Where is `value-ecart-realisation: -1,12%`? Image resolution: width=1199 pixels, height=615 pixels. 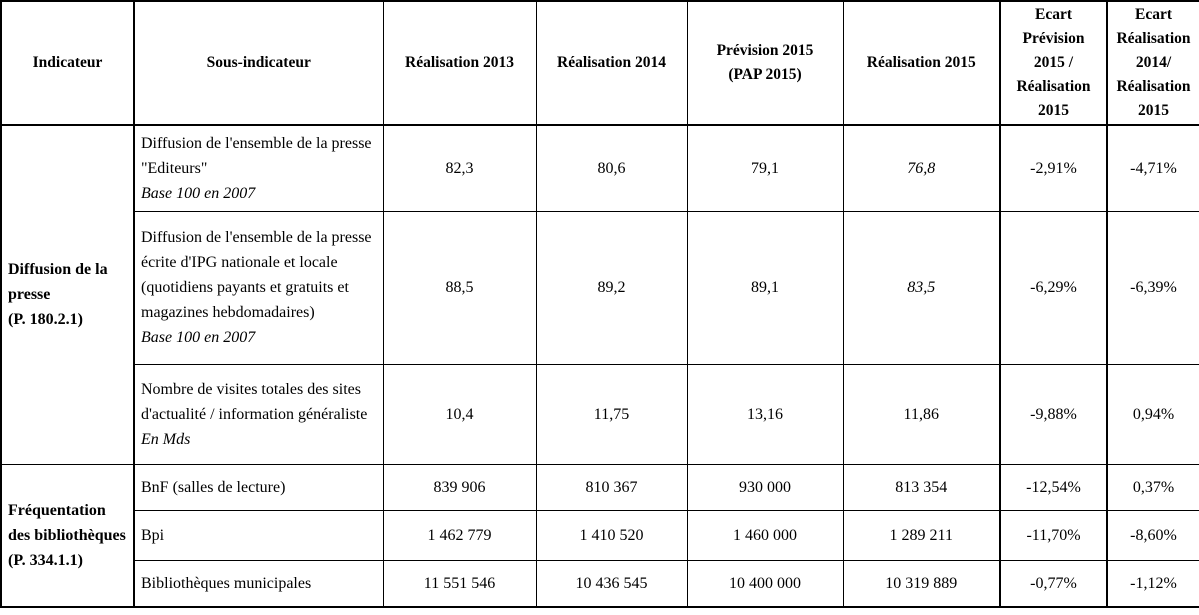
value-ecart-realisation: -1,12% is located at coordinates (1152, 583).